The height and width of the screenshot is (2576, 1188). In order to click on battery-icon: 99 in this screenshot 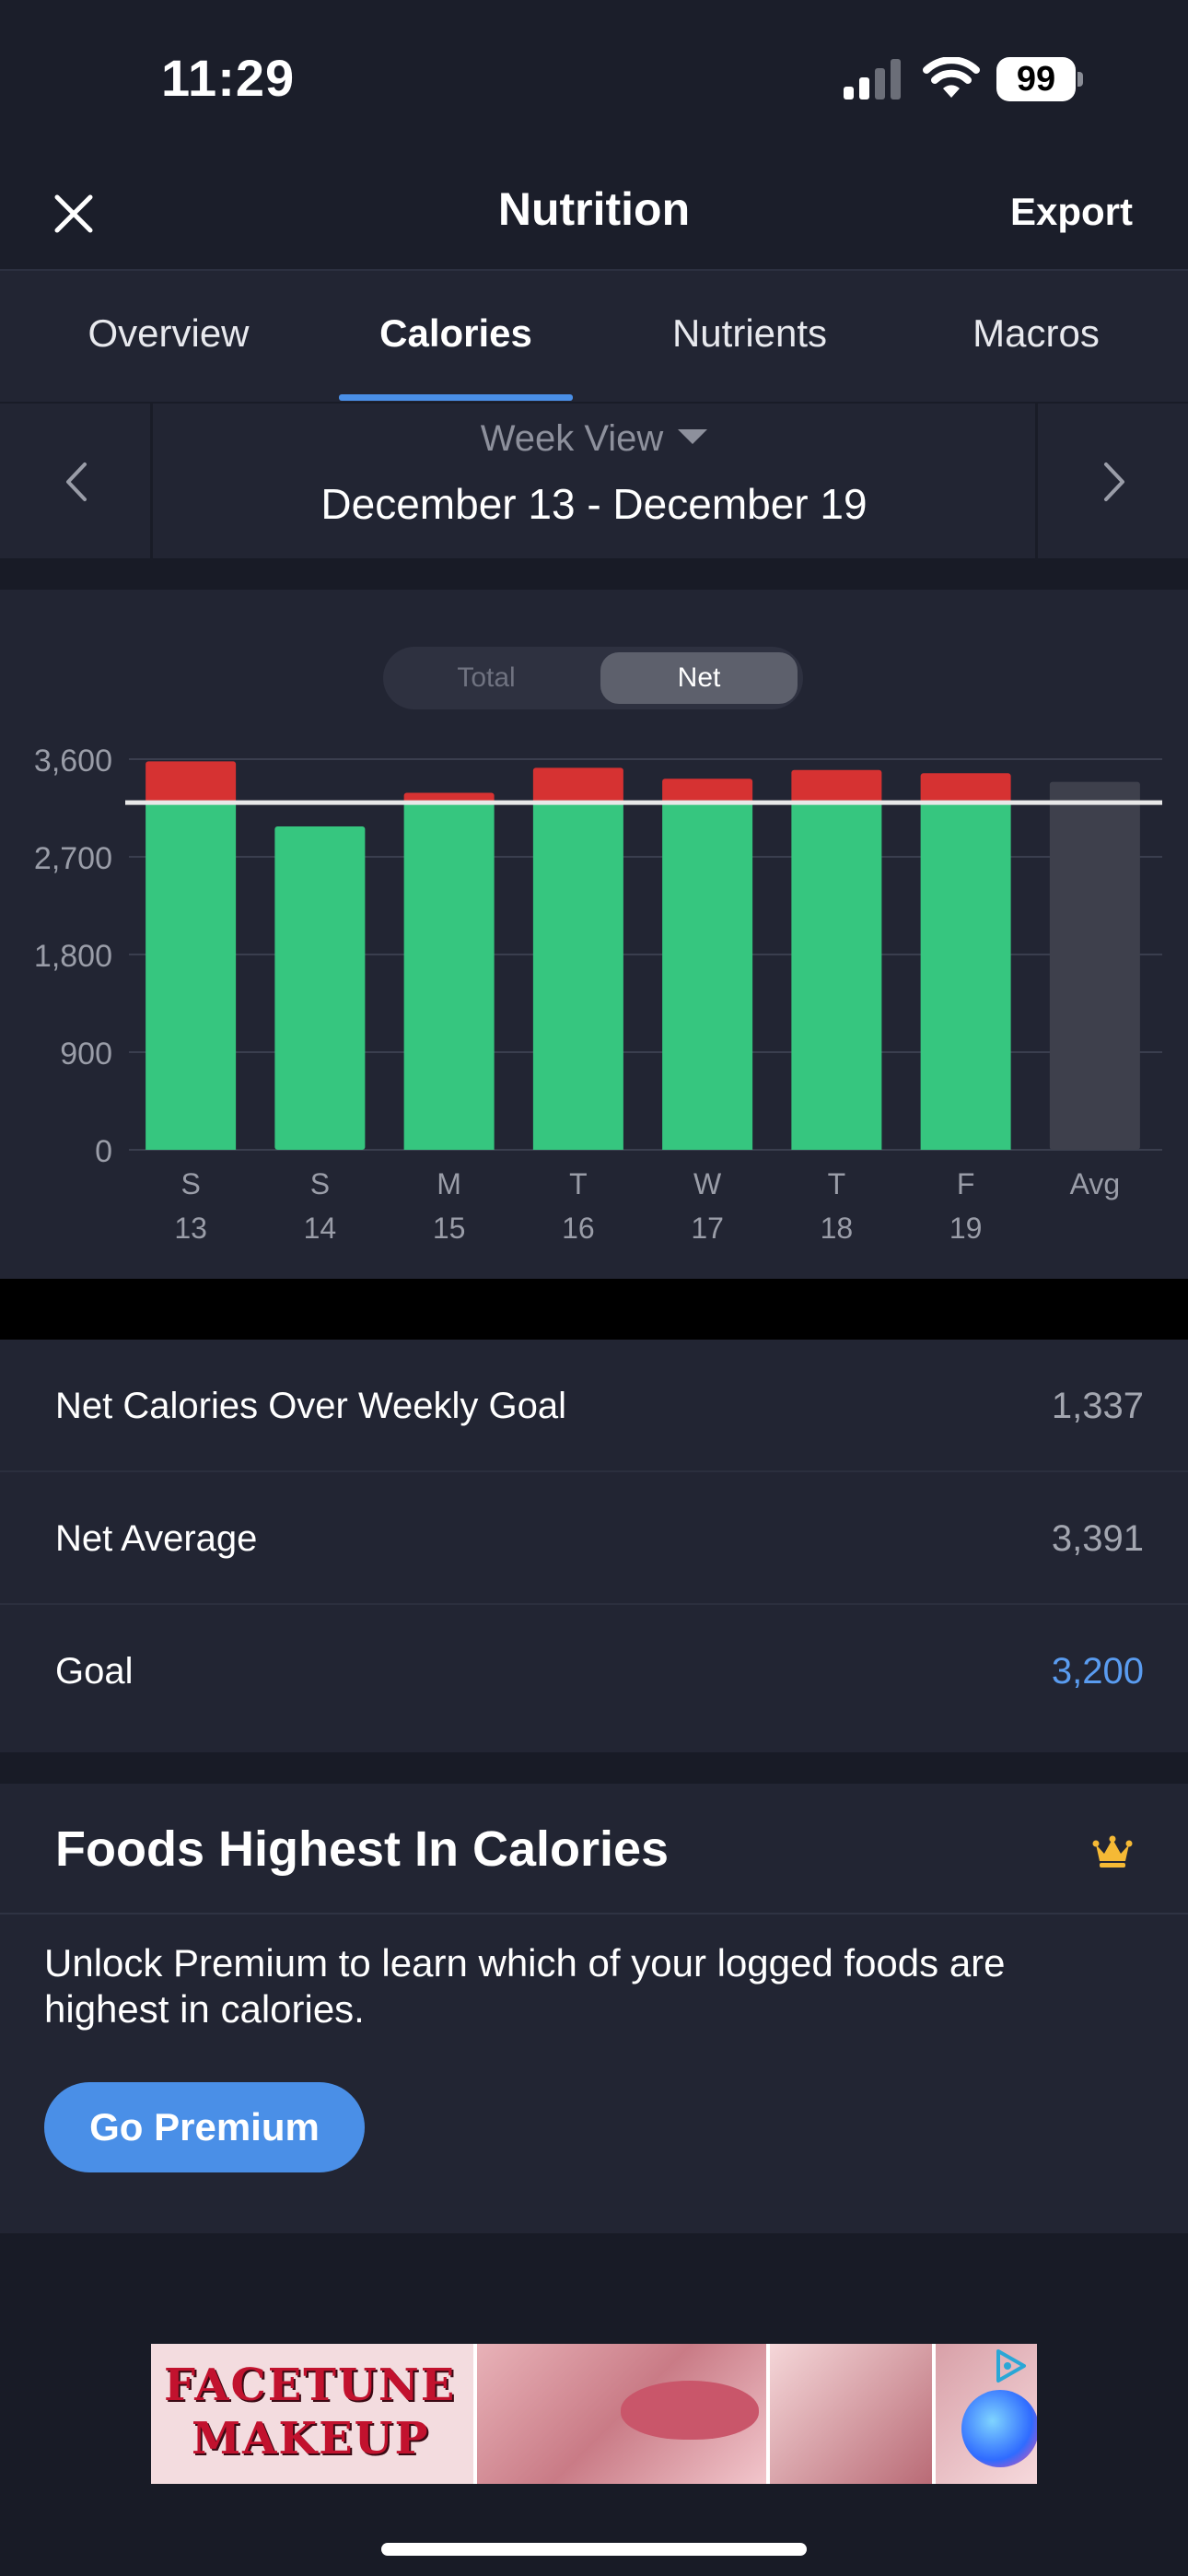, I will do `click(1039, 79)`.